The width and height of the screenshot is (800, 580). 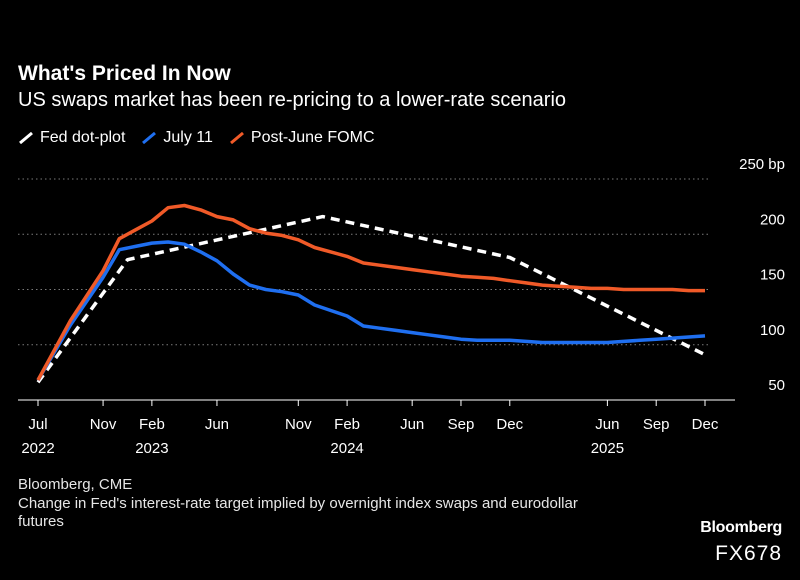 I want to click on legend-item-post-june-fomc: Post-June FOMC, so click(x=302, y=138).